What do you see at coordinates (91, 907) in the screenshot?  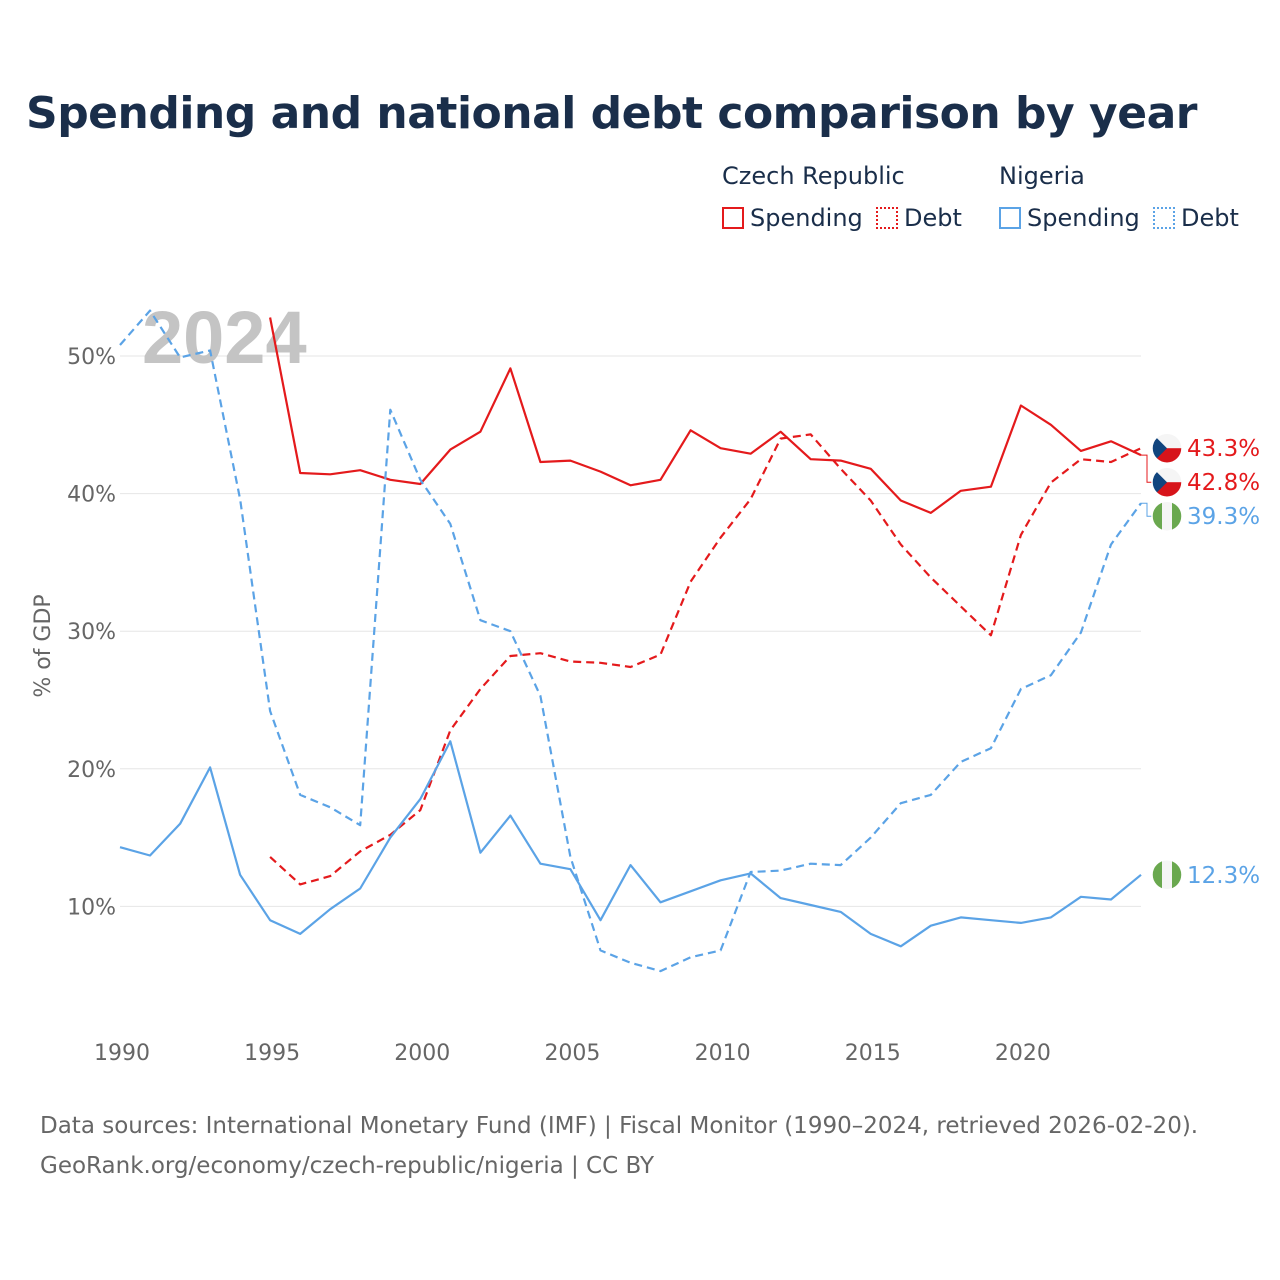 I see `y-tick-label: 10%` at bounding box center [91, 907].